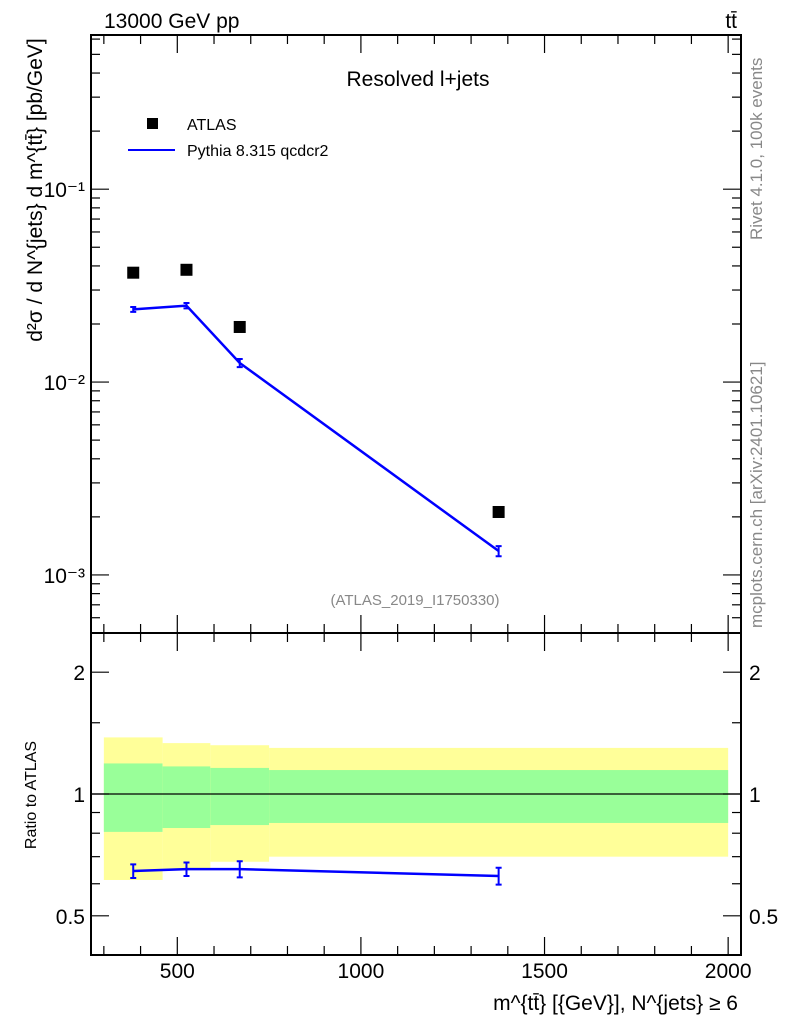 The image size is (786, 1024). Describe the element at coordinates (731, 21) in the screenshot. I see `header-right: tt̄` at that location.